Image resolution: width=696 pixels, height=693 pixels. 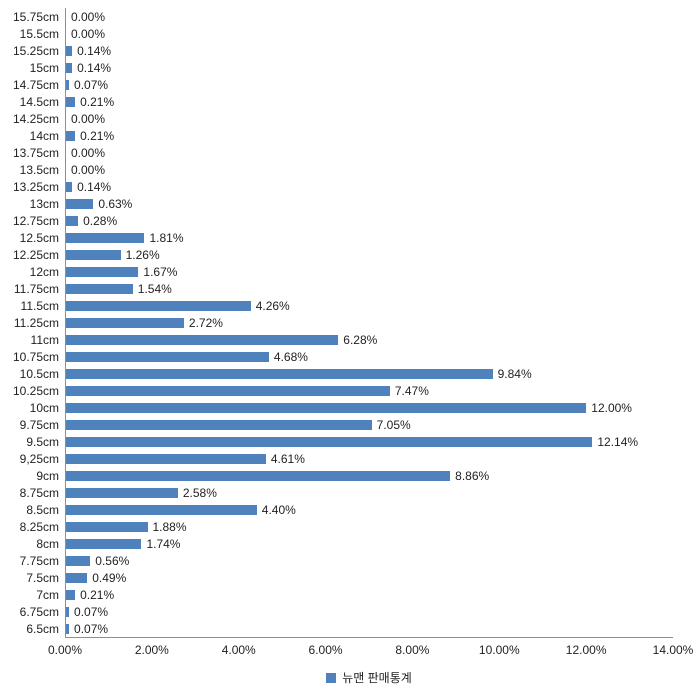 What do you see at coordinates (611, 407) in the screenshot?
I see `value-label: 12.00%` at bounding box center [611, 407].